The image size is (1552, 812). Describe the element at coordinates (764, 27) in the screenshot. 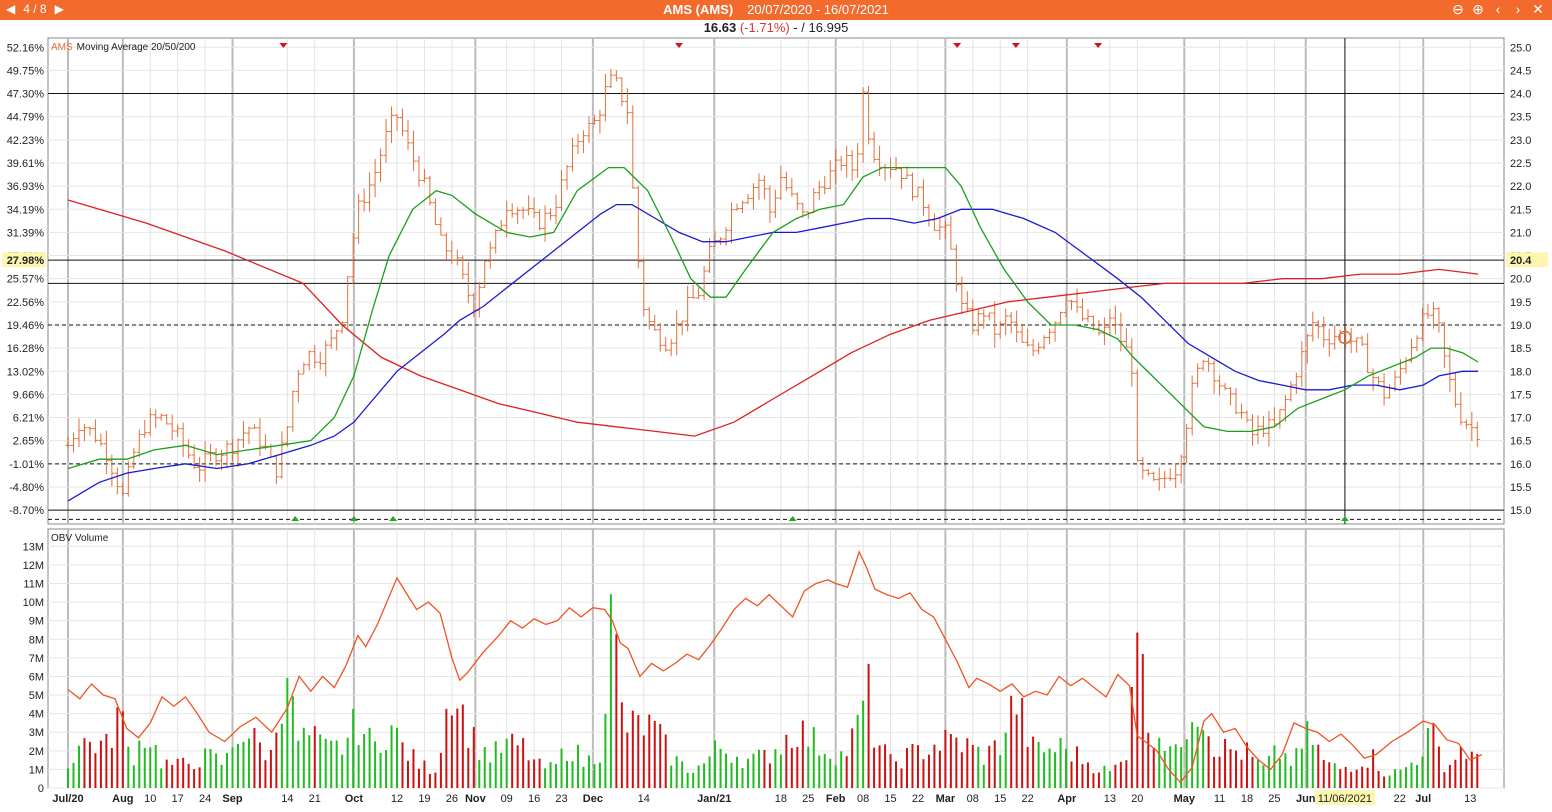

I see `price-change: (-1.71%)` at that location.